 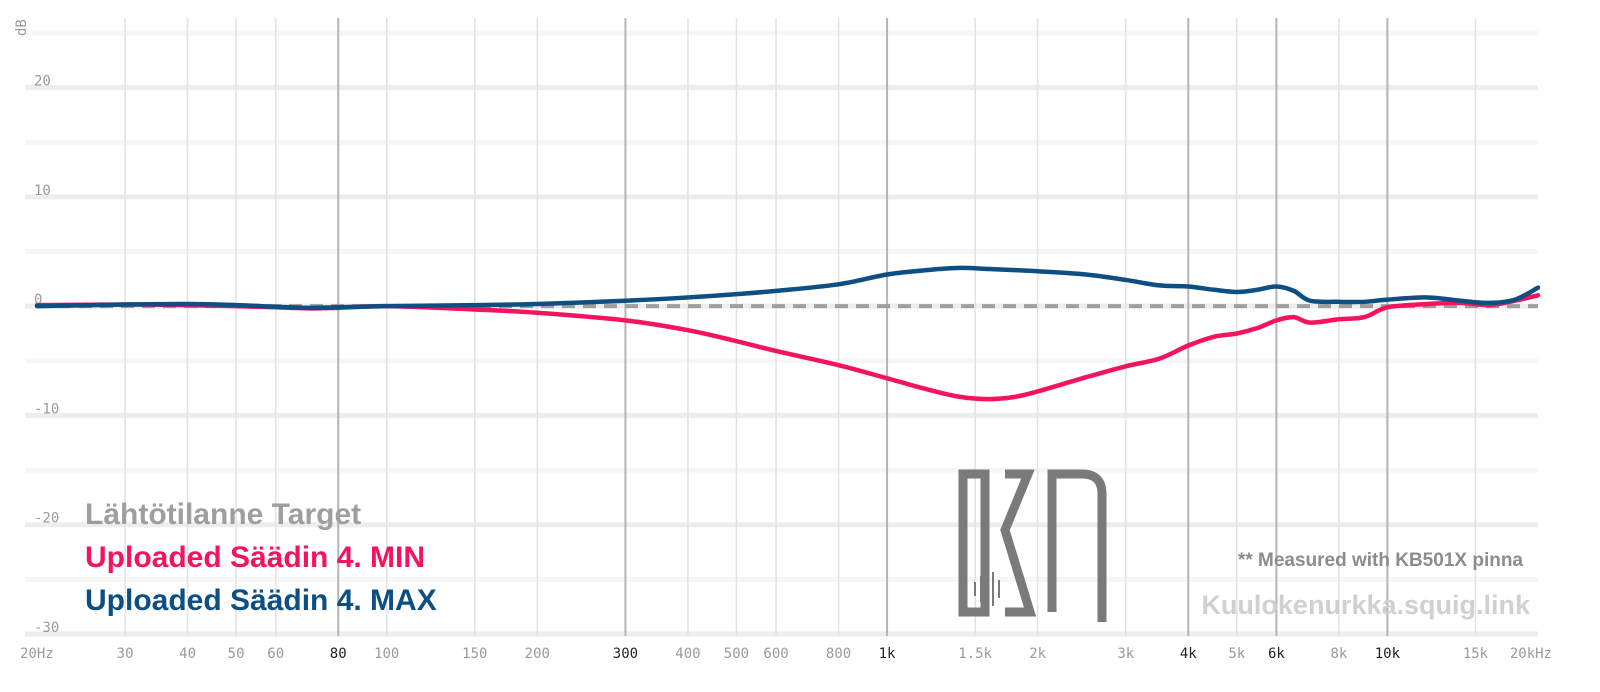 I want to click on x-tick-label: 20kHz, so click(x=1531, y=654).